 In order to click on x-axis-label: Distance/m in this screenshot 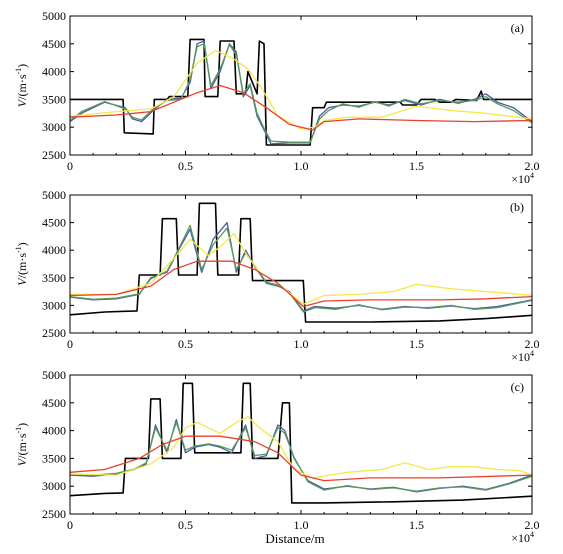, I will do `click(294, 538)`.